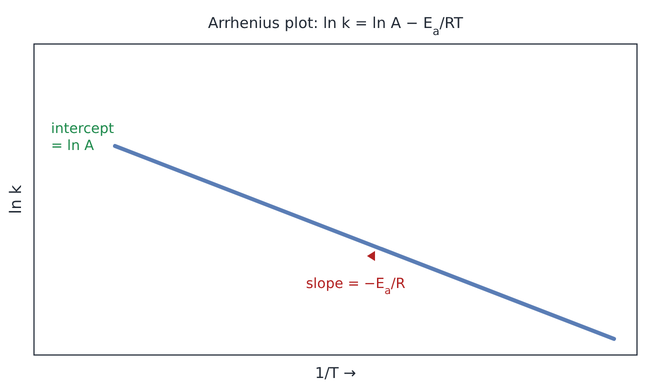  I want to click on y-axis-title: ln k, so click(15, 199).